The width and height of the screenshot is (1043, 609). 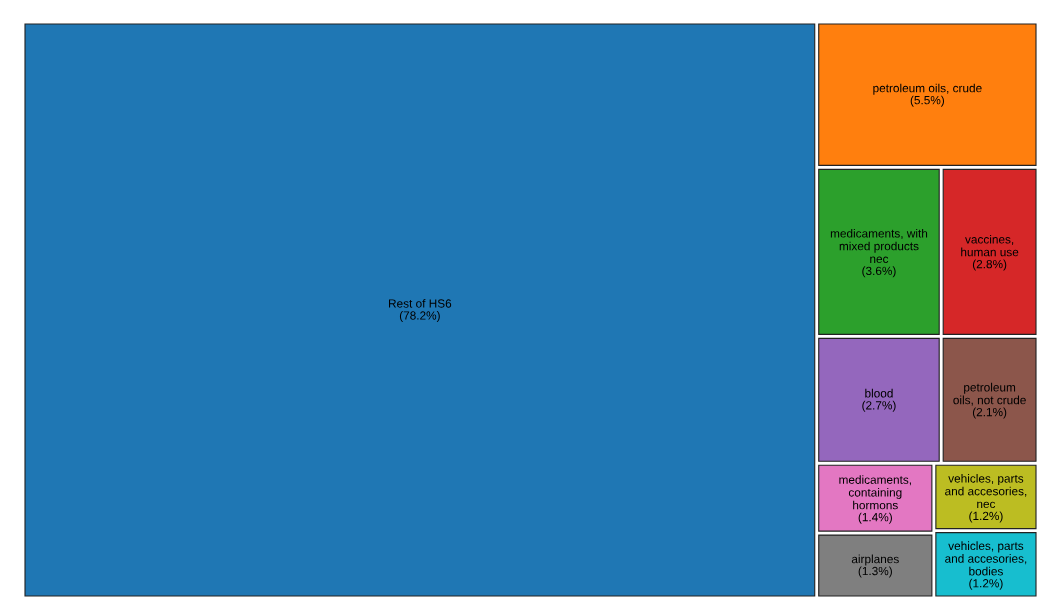 I want to click on category-label: vehicles, parts and accesories, nec, so click(x=986, y=491).